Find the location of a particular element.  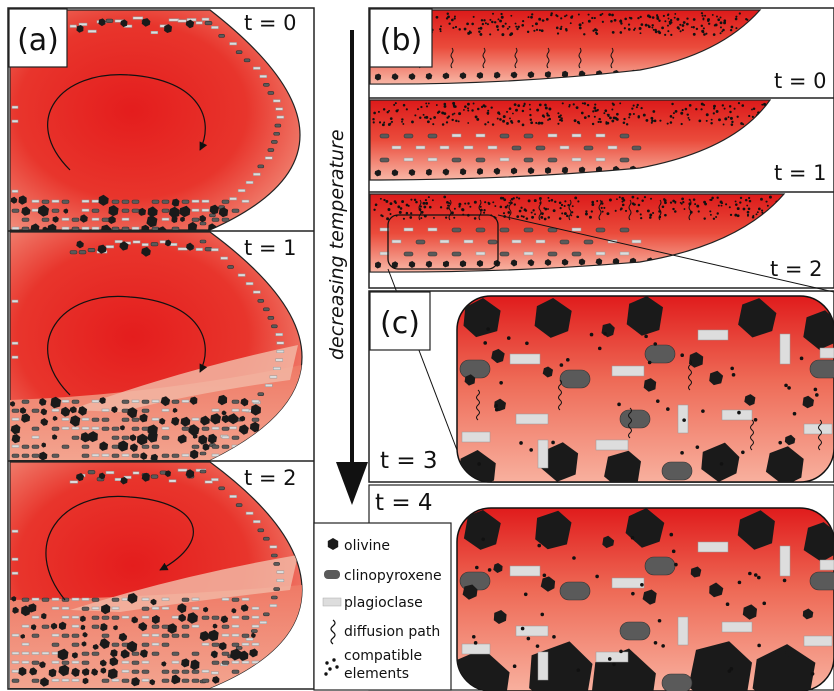

cumulate-zoom-t4 is located at coordinates (645, 599).